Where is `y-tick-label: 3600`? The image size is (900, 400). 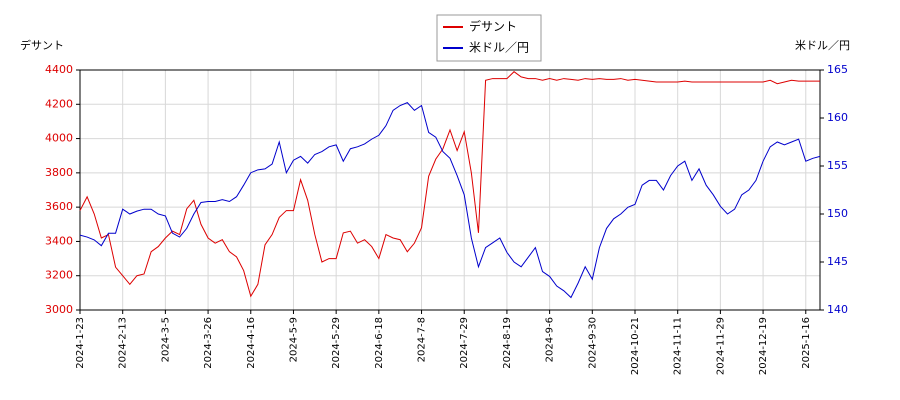
y-tick-label: 3600 is located at coordinates (59, 206).